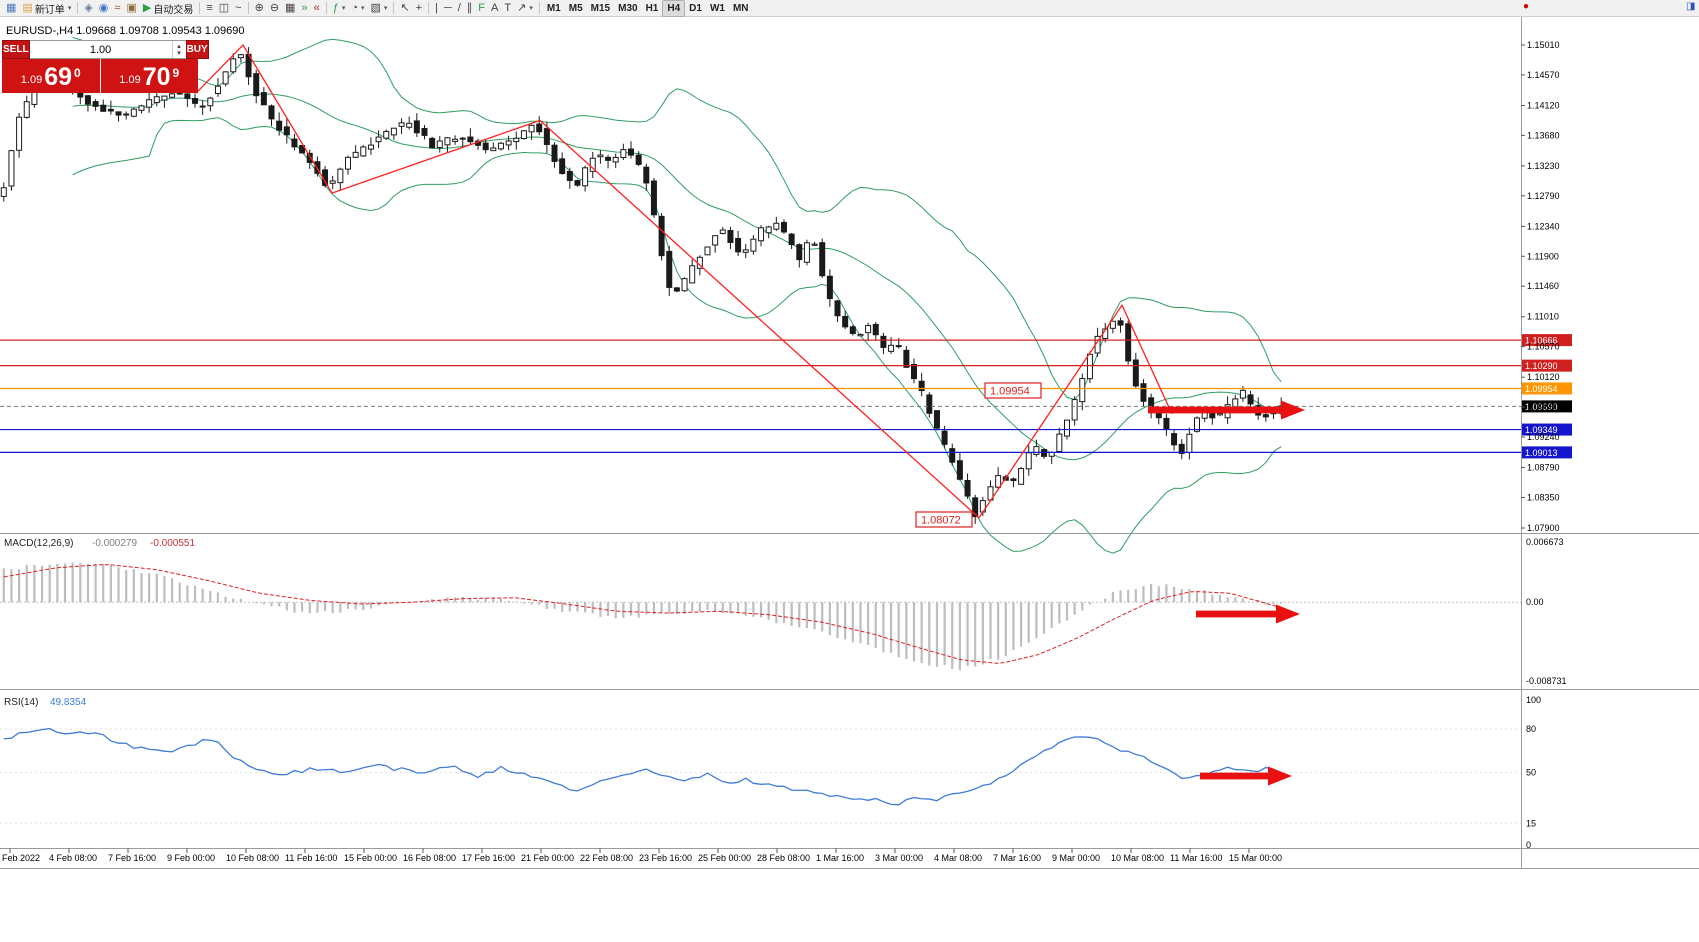  What do you see at coordinates (507, 8) in the screenshot?
I see `label-button: T` at bounding box center [507, 8].